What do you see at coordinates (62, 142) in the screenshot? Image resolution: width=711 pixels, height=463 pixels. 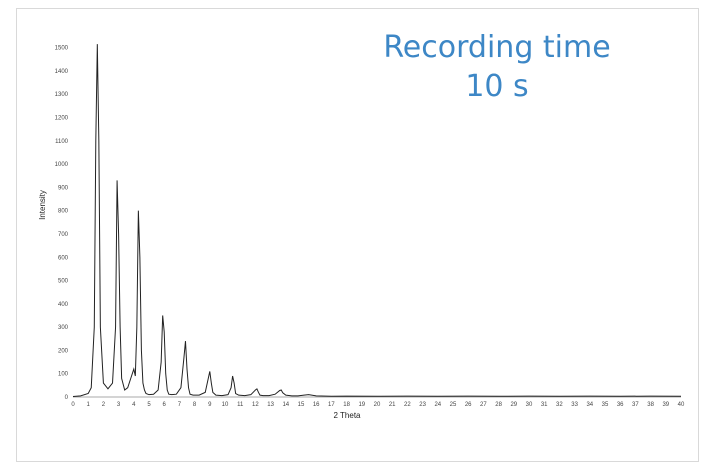 I see `y-tick-label: 1100` at bounding box center [62, 142].